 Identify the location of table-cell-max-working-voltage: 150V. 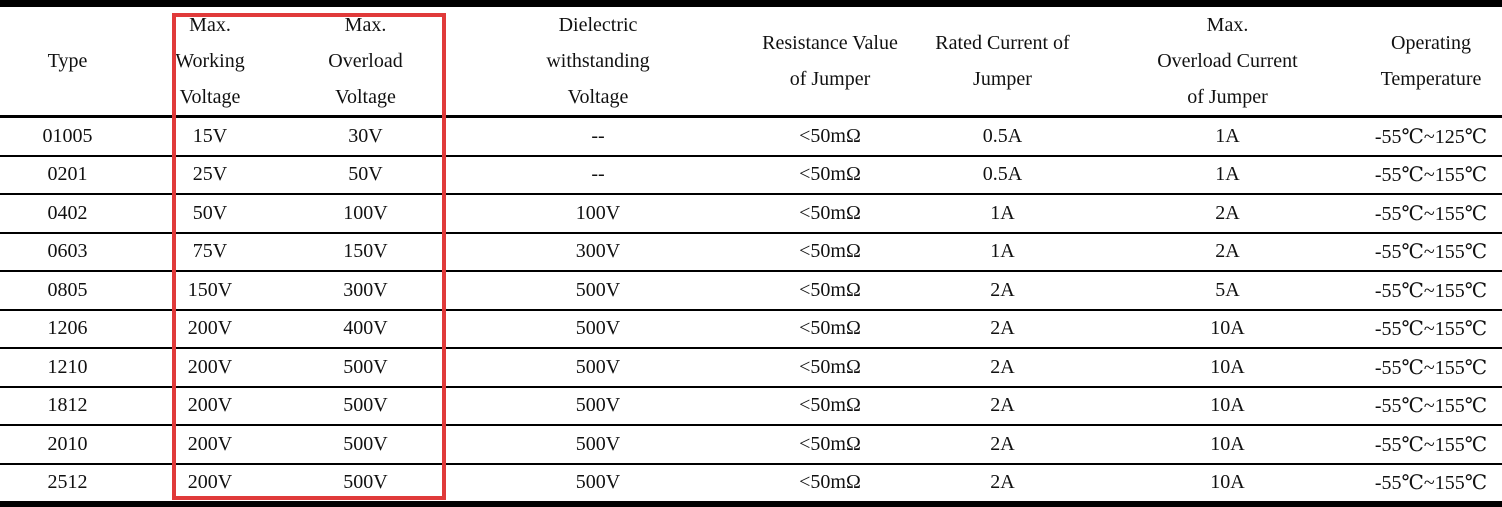
(210, 291).